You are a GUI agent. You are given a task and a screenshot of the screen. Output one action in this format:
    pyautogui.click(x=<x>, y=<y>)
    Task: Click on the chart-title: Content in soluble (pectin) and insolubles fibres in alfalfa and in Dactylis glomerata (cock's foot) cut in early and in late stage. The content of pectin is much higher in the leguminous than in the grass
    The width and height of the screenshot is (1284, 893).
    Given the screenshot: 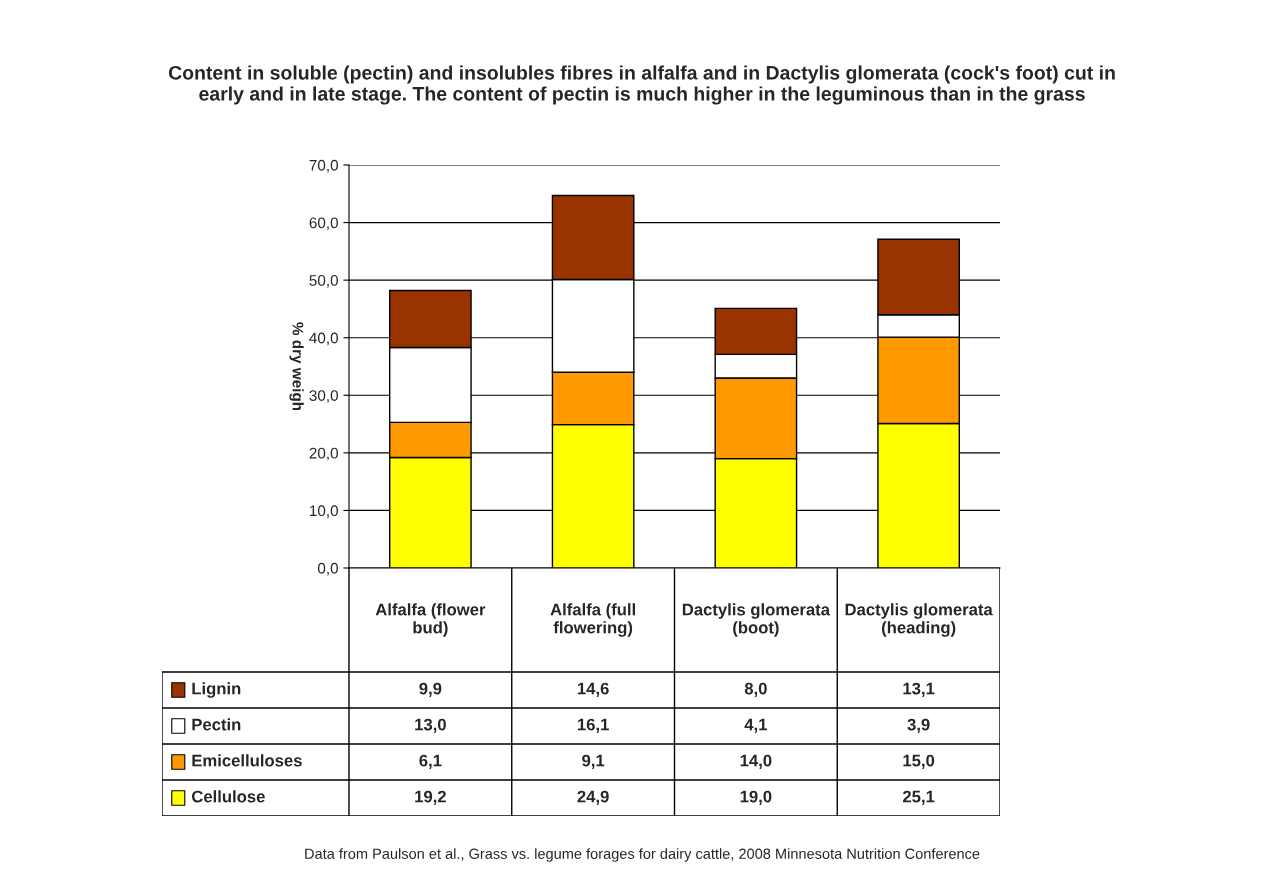 What is the action you would take?
    pyautogui.click(x=641, y=85)
    